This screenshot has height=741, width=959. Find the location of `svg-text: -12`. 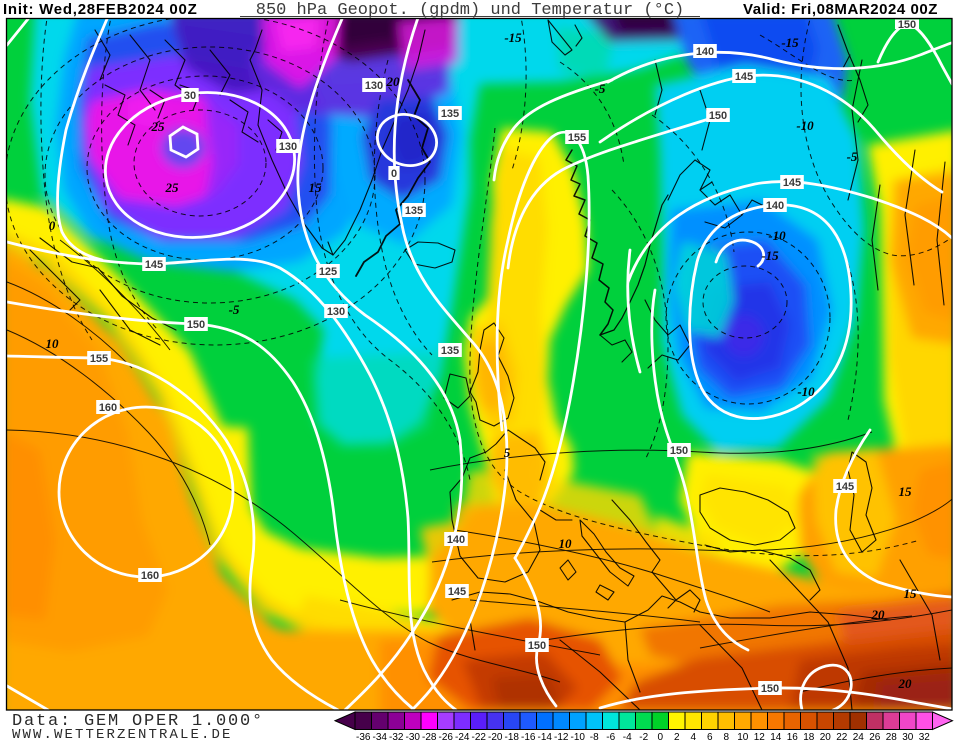

svg-text: -12 is located at coordinates (561, 736).